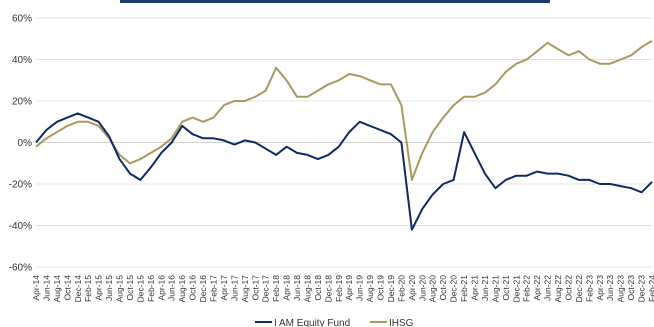 The width and height of the screenshot is (654, 327). What do you see at coordinates (312, 322) in the screenshot?
I see `legend-label-i-am-equity-fund: I AM Equity Fund` at bounding box center [312, 322].